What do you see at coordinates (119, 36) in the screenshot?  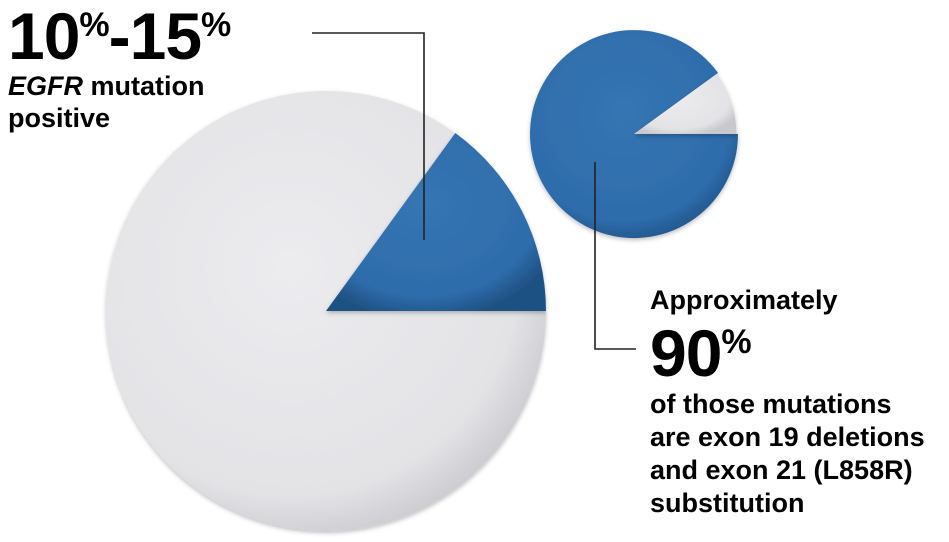 I see `left-annotation-value: 10%-15%` at bounding box center [119, 36].